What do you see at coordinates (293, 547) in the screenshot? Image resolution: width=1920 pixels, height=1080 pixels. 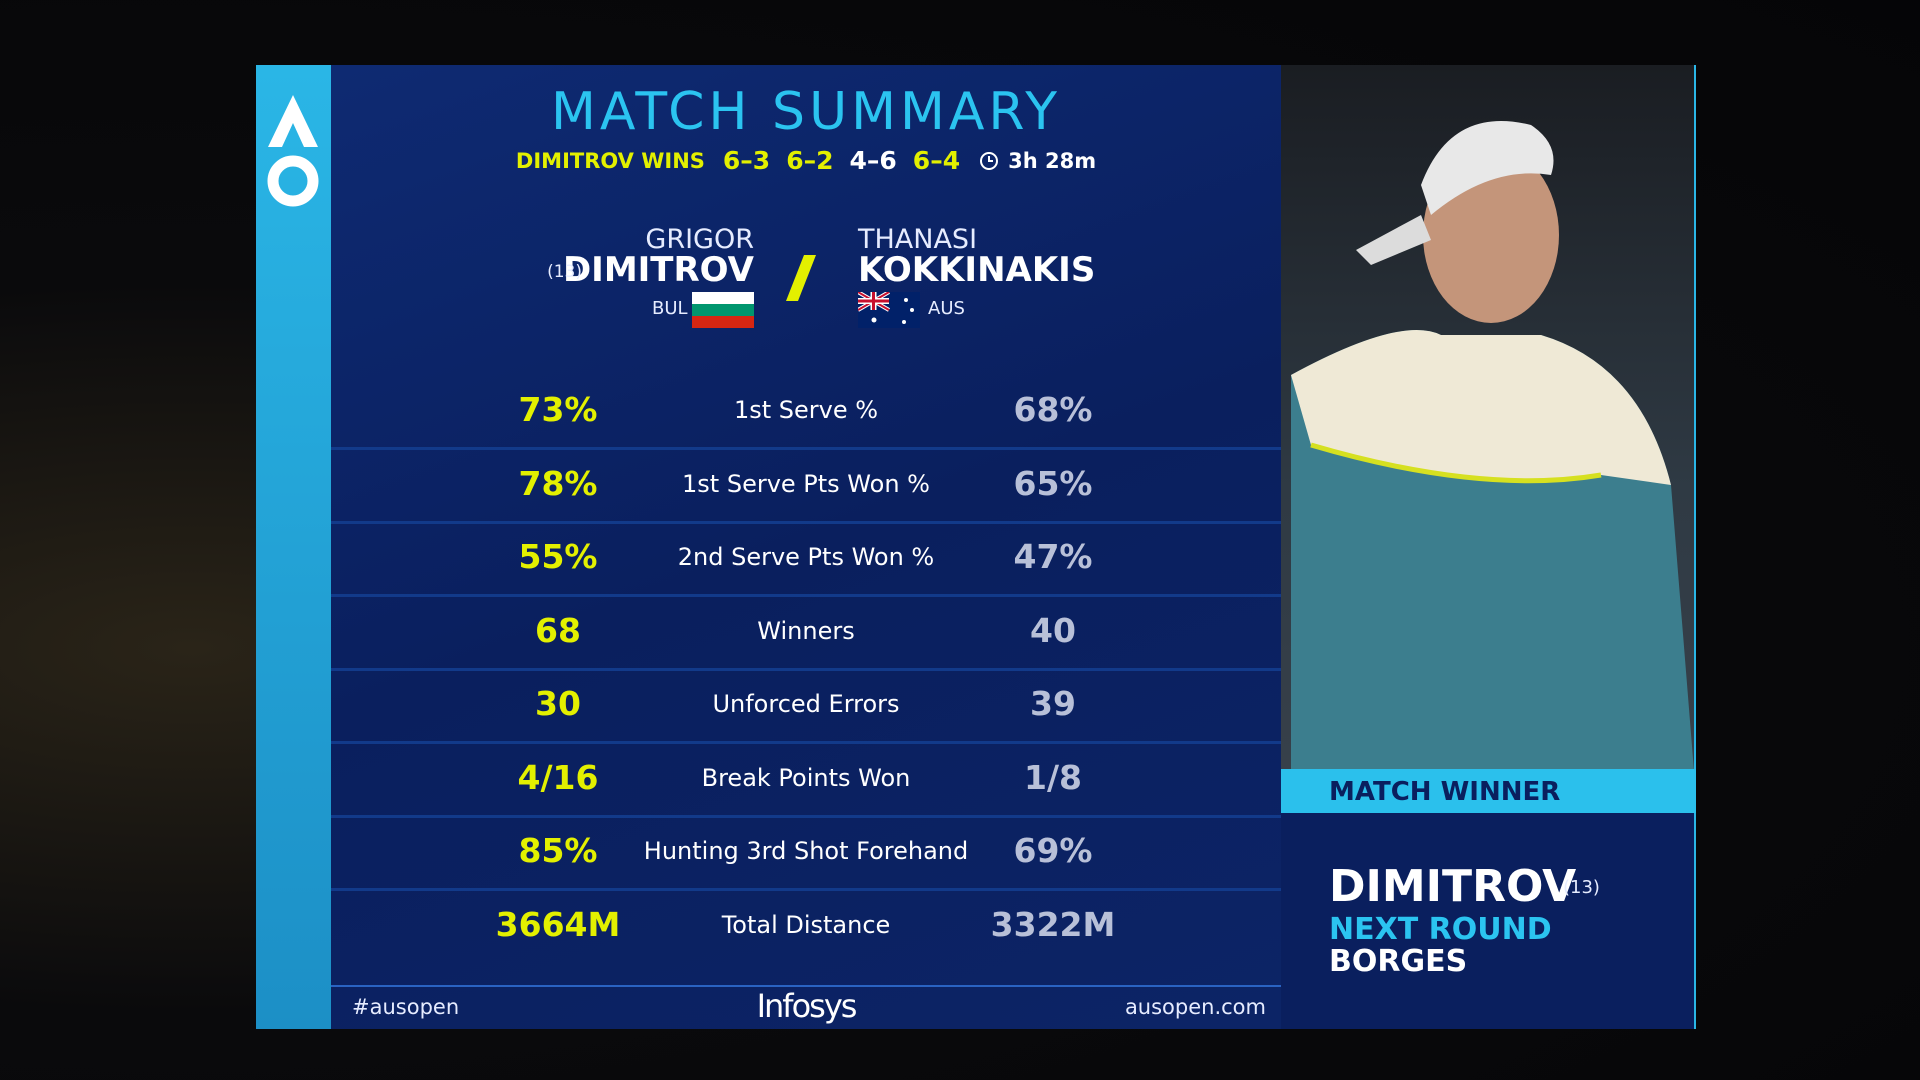 I see `logo-stripe` at bounding box center [293, 547].